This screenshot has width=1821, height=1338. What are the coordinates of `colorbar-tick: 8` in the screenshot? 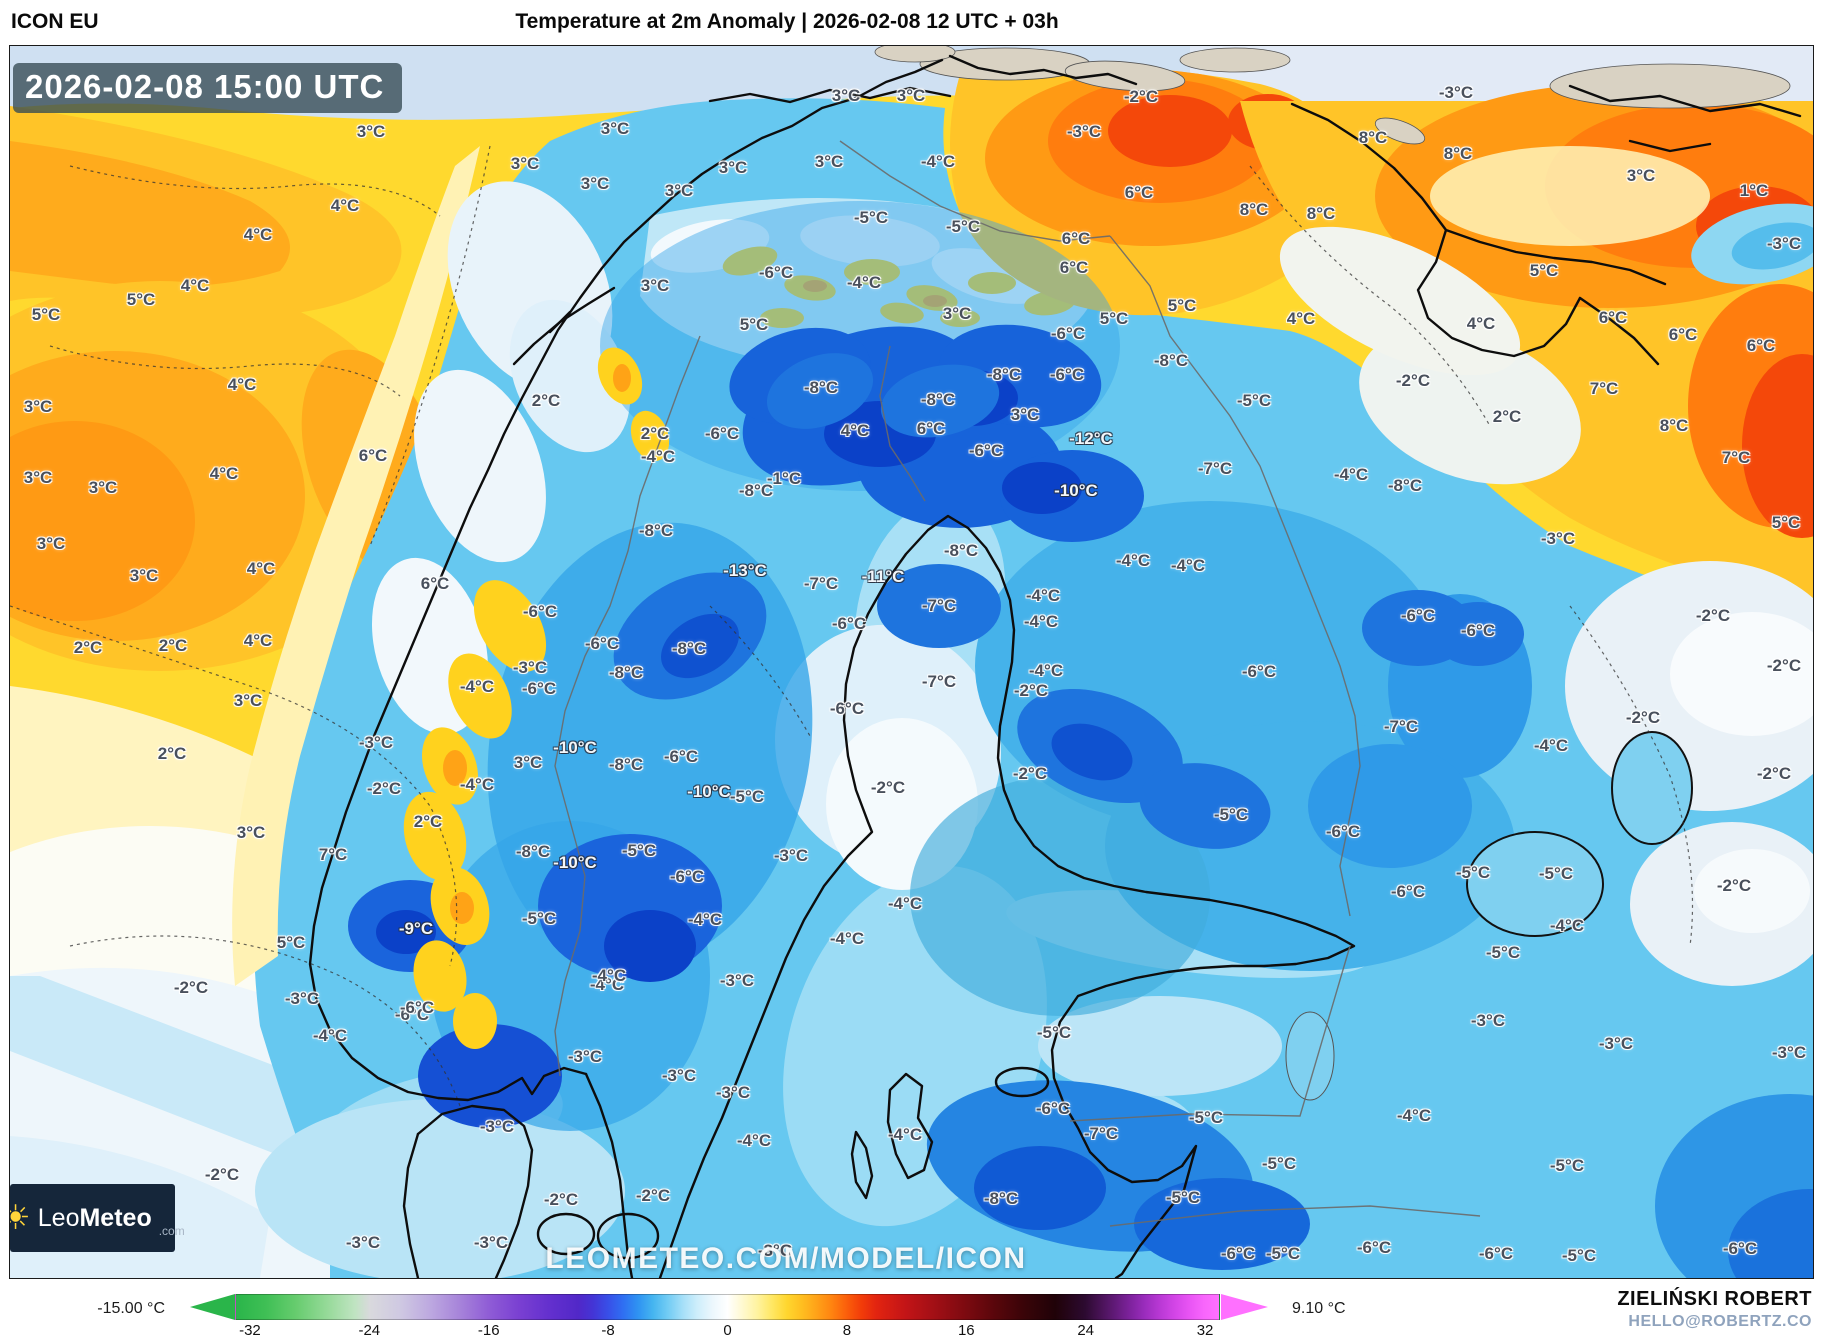 It's located at (847, 1330).